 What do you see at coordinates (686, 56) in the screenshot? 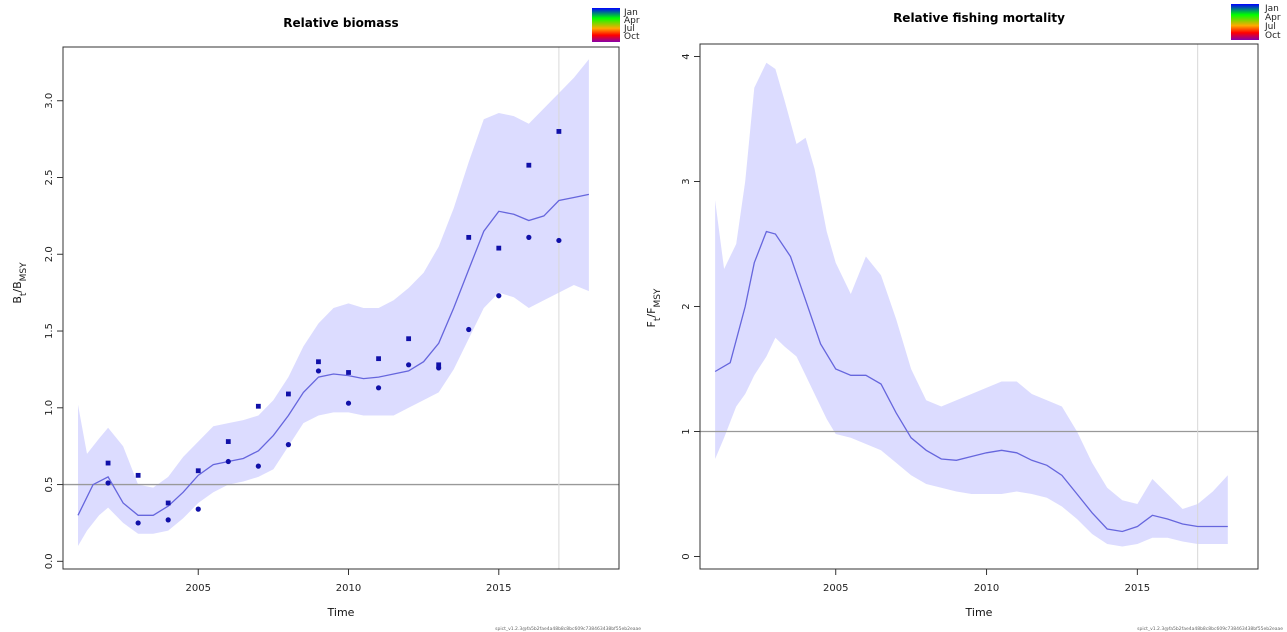
I see `y-tick-label: 4` at bounding box center [686, 56].